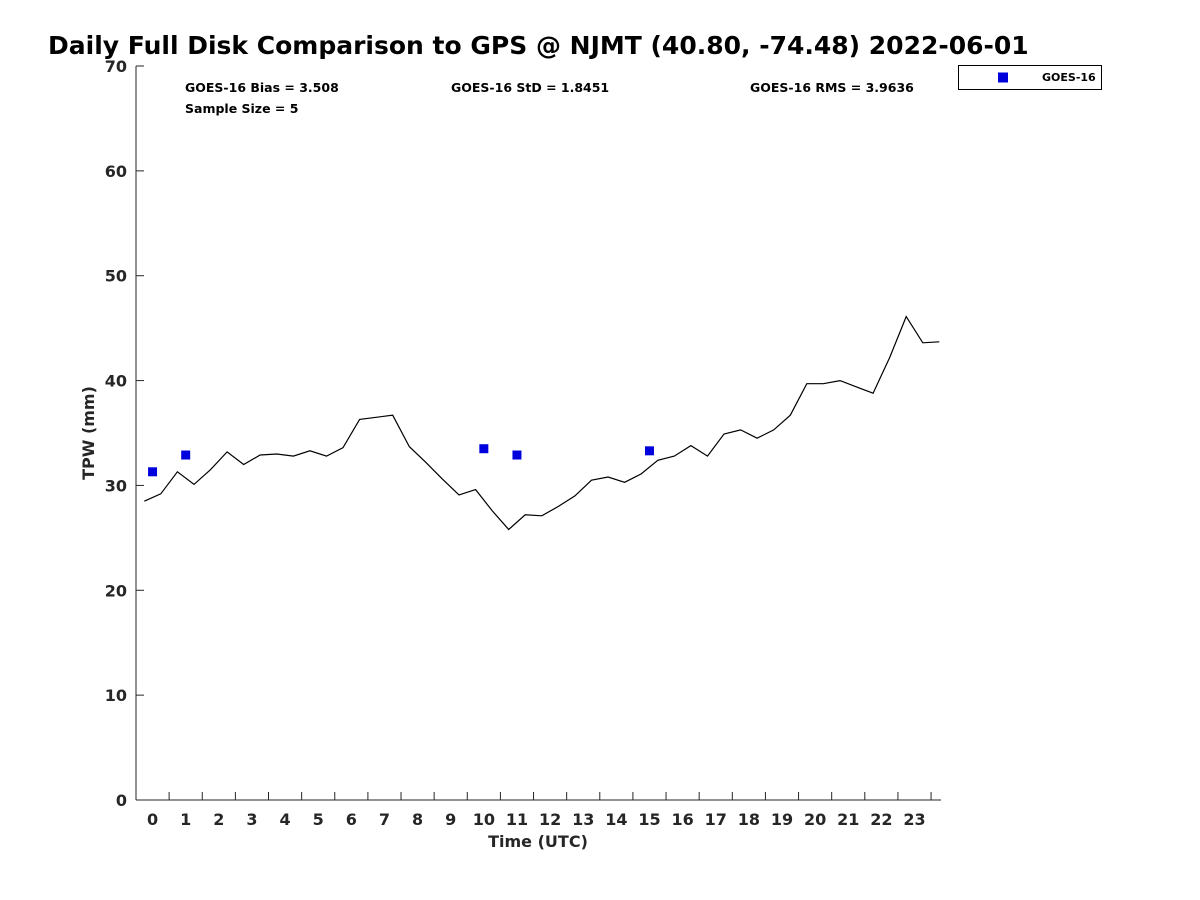 This screenshot has width=1200, height=900. I want to click on y-tick-label: 70, so click(116, 66).